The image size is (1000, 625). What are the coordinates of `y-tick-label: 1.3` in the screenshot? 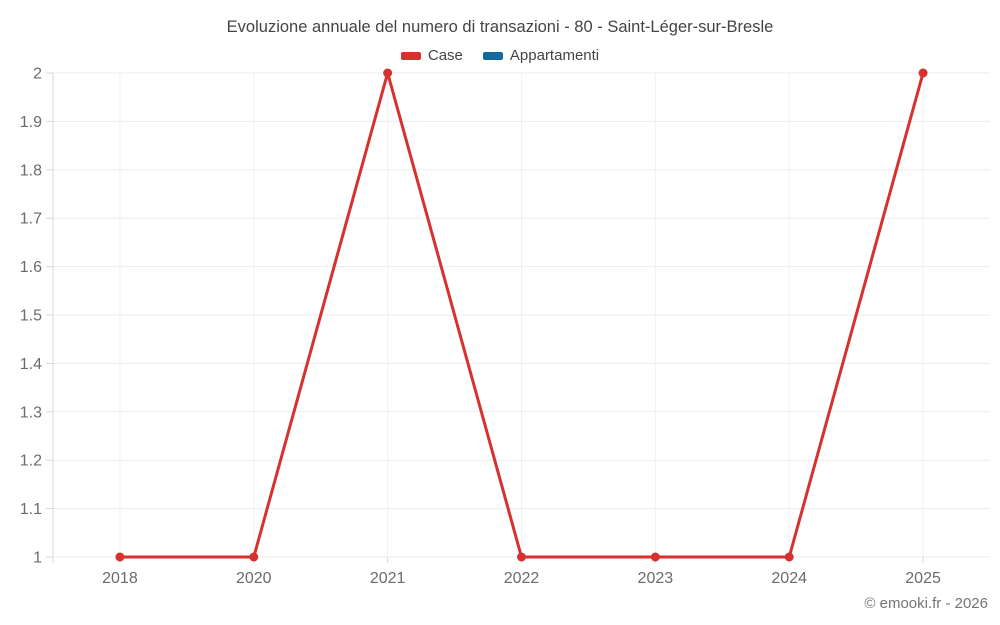 It's located at (31, 412).